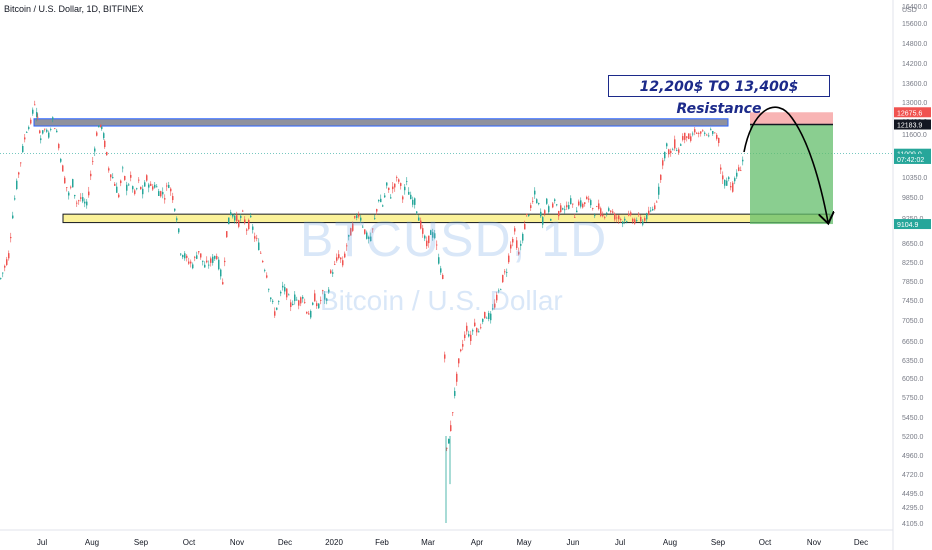 The width and height of the screenshot is (932, 550). Describe the element at coordinates (913, 475) in the screenshot. I see `y-tick-label: 4720.0` at that location.